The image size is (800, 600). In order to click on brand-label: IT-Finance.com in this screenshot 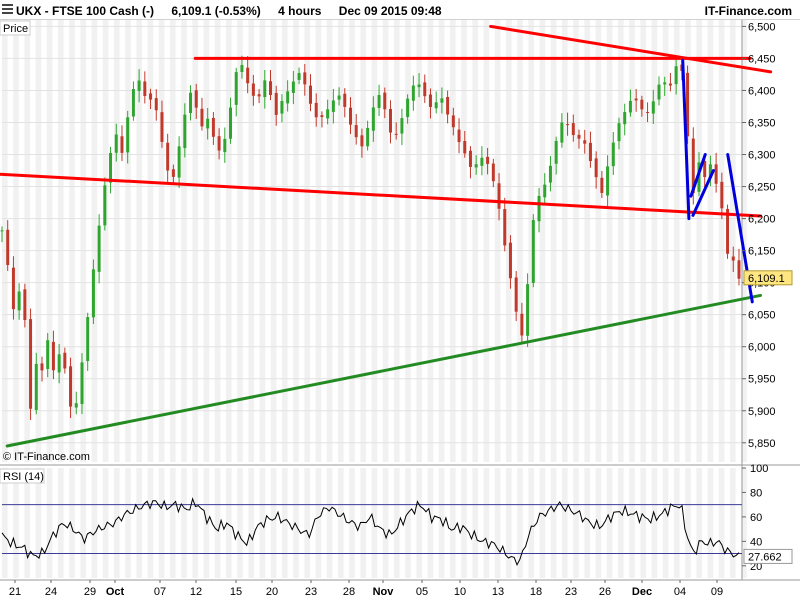, I will do `click(748, 11)`.